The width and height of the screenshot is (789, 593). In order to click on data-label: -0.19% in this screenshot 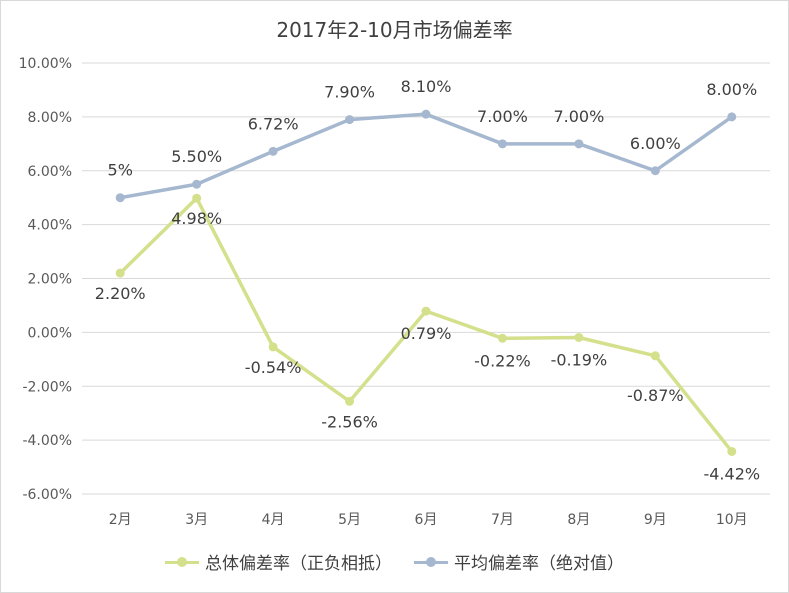, I will do `click(579, 359)`.